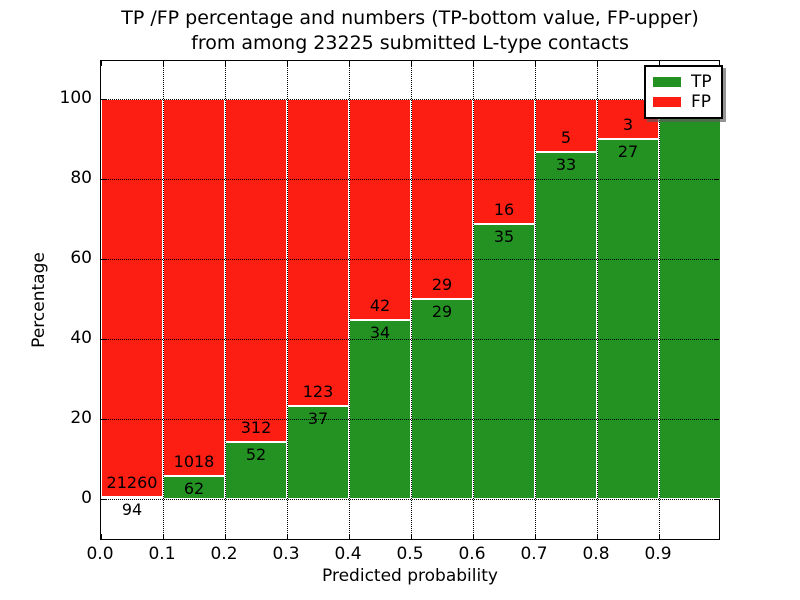 The width and height of the screenshot is (800, 600). What do you see at coordinates (410, 554) in the screenshot?
I see `x-tick-label-0.5: 0.5` at bounding box center [410, 554].